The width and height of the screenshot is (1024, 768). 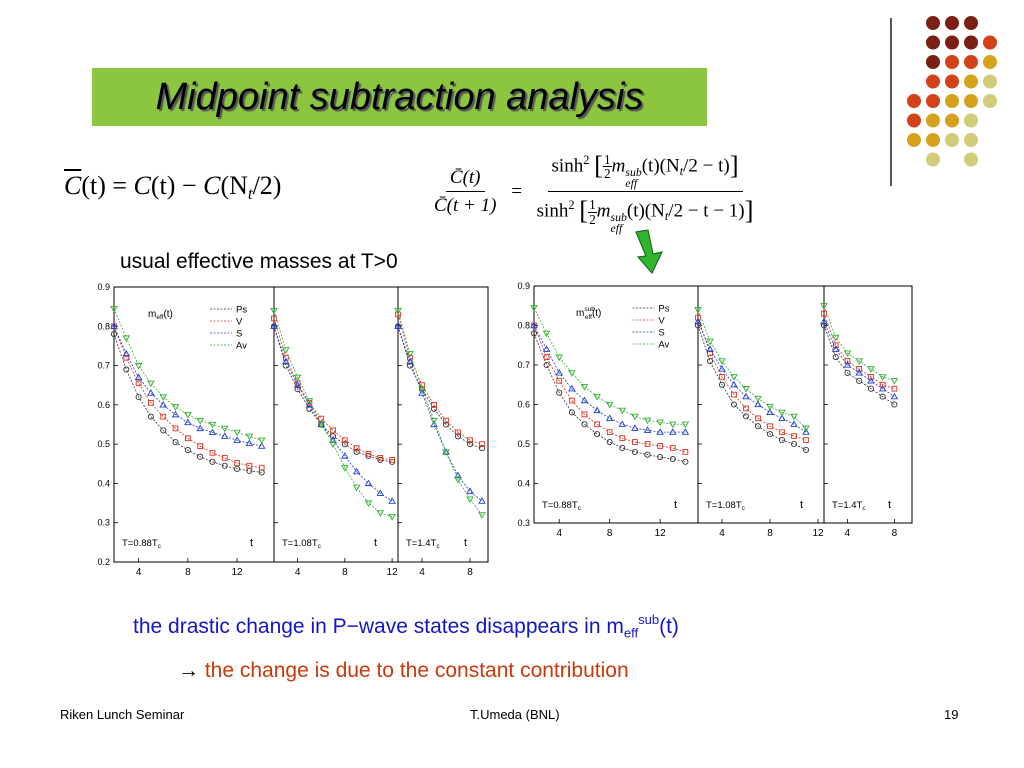 I want to click on y-tick-label: 0.5, so click(x=103, y=444).